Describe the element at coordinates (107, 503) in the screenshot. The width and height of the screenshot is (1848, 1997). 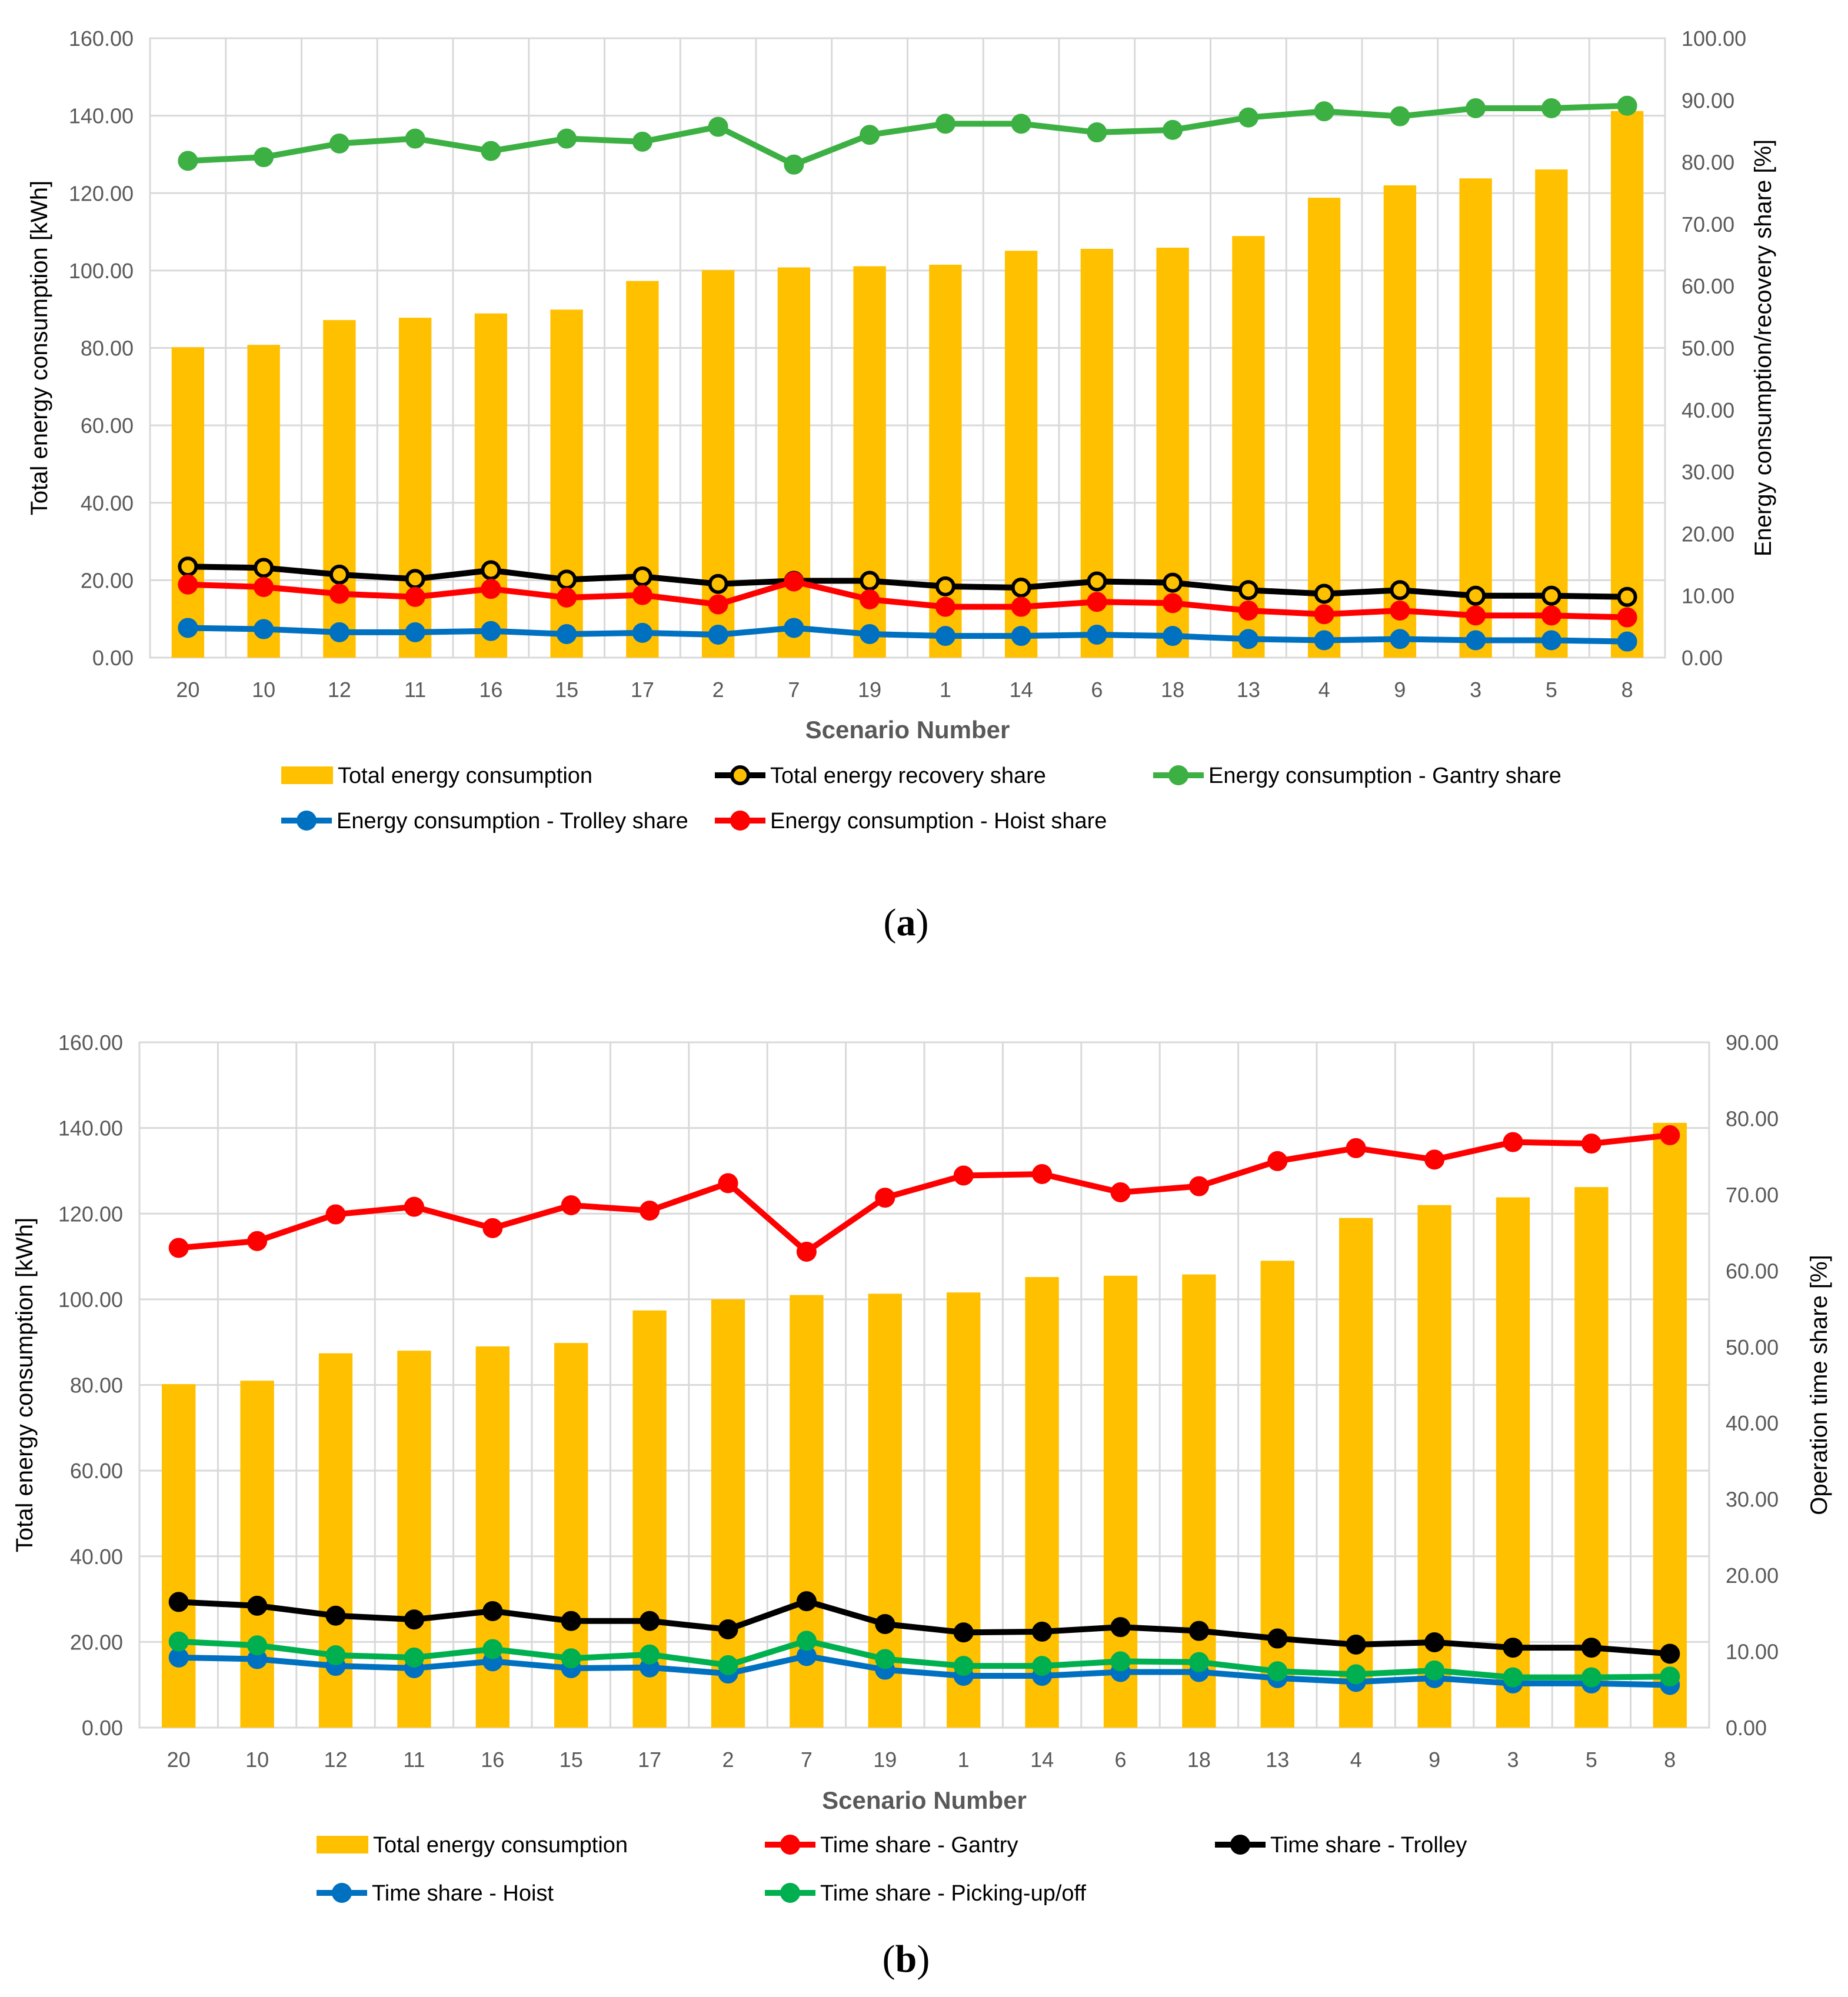
I see `y-tick-label: 40.00` at that location.